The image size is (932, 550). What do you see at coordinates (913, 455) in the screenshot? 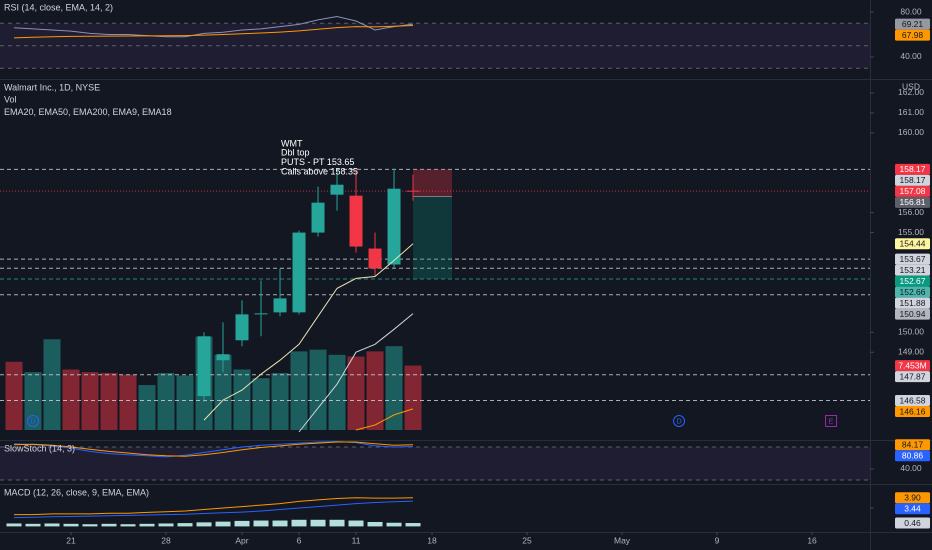
I see `price-tag-label: 80.86` at bounding box center [913, 455].